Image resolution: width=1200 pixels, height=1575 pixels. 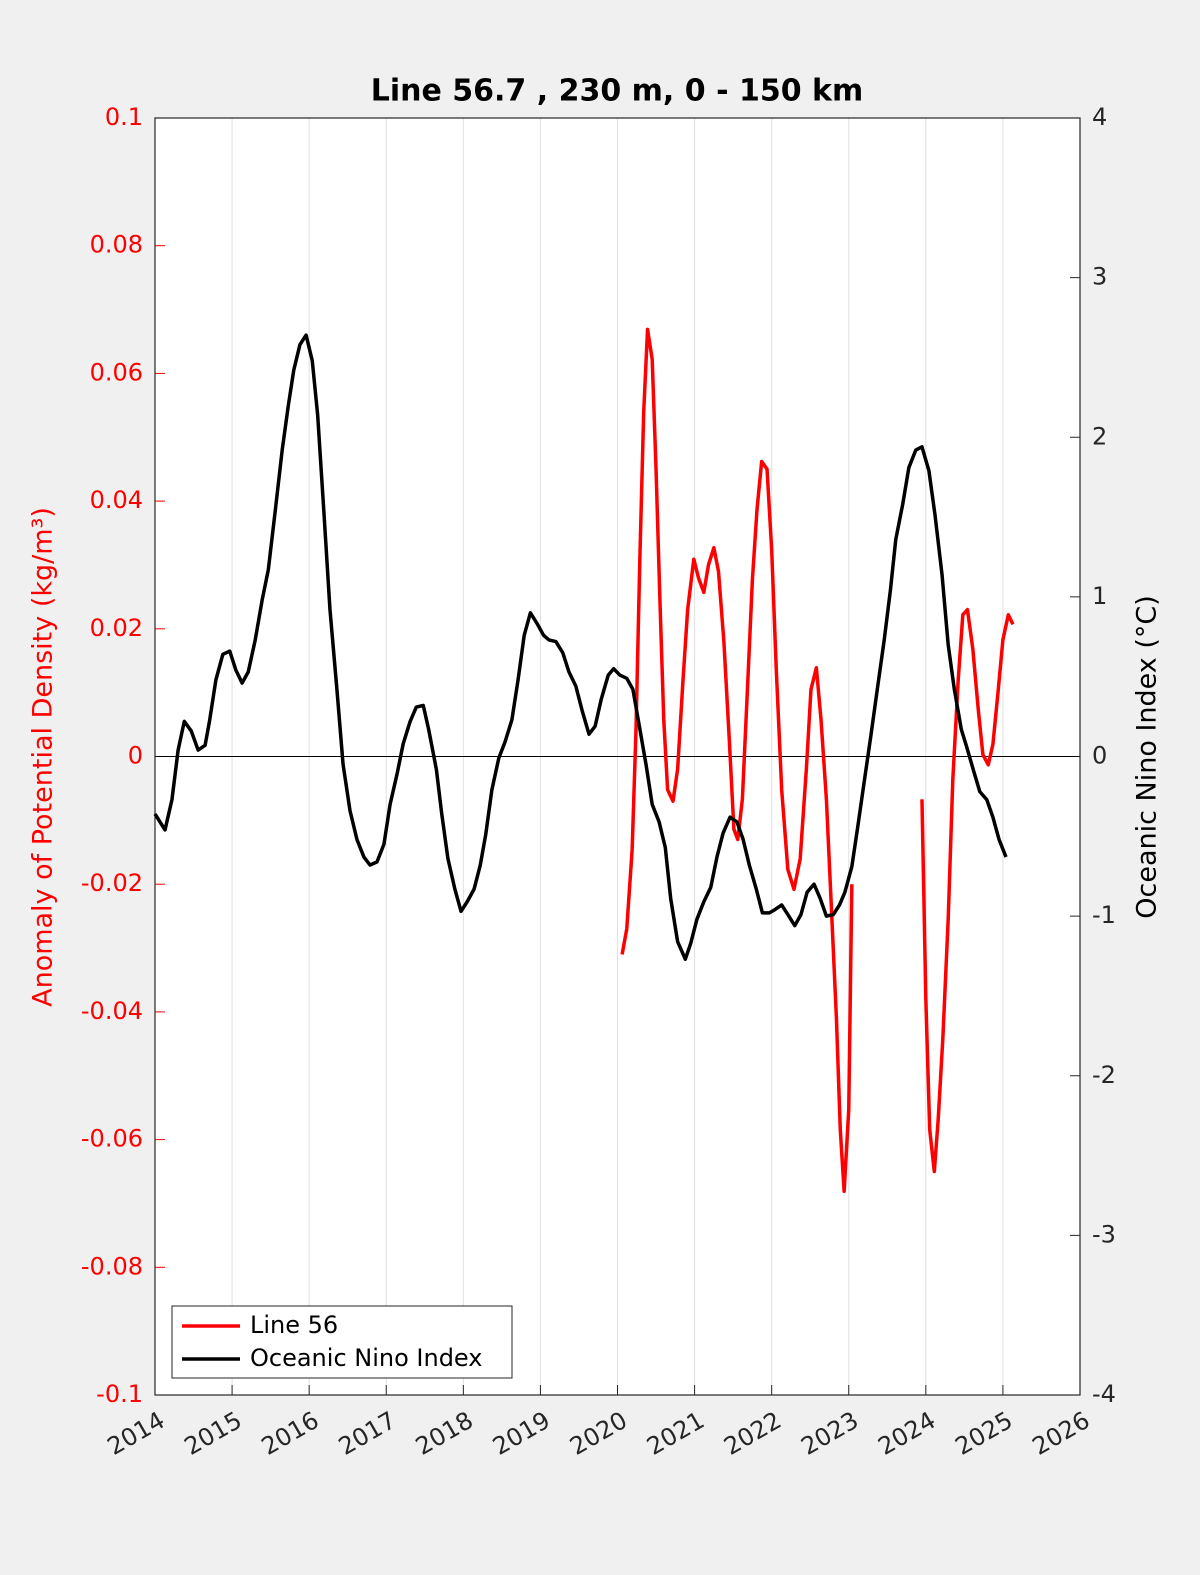 What do you see at coordinates (290, 1433) in the screenshot?
I see `x-tick-label: 2016` at bounding box center [290, 1433].